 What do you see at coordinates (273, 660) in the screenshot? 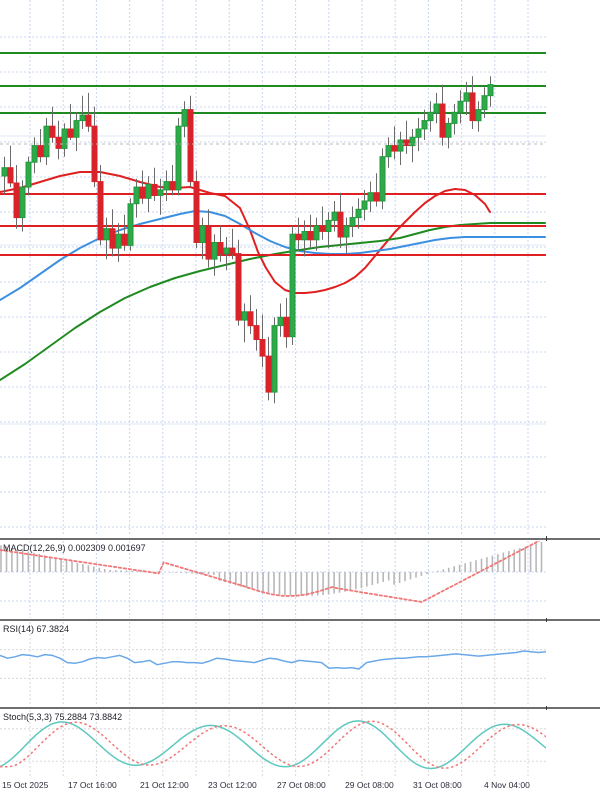
I see `rsi-line` at bounding box center [273, 660].